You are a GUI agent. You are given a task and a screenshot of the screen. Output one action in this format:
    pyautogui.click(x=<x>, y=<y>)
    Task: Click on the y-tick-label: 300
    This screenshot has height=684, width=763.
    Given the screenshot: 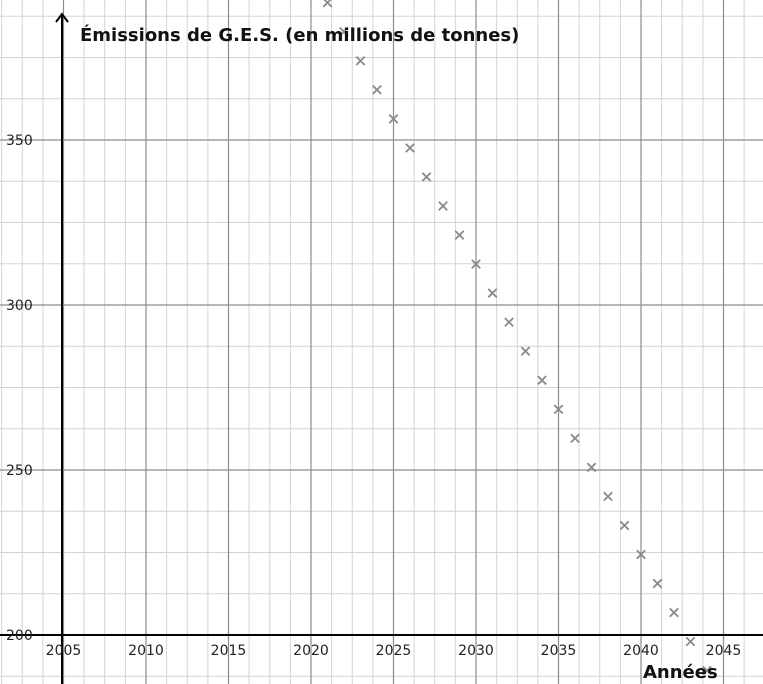 What is the action you would take?
    pyautogui.click(x=19, y=306)
    